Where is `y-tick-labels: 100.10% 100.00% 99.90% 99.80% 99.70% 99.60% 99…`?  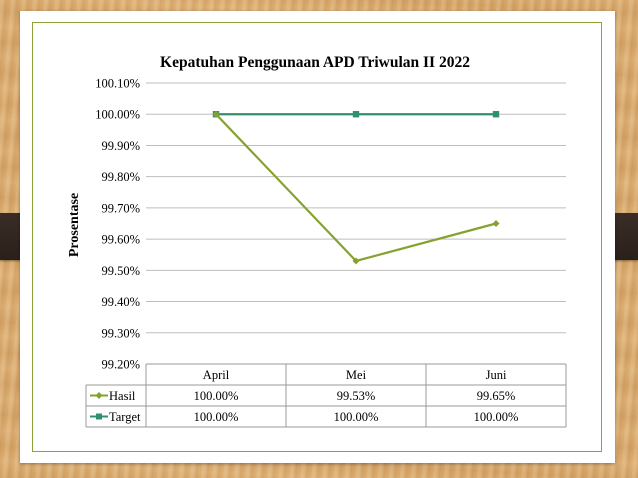
y-tick-labels: 100.10% 100.00% 99.90% 99.80% 99.70% 99.60% 99… is located at coordinates (117, 224).